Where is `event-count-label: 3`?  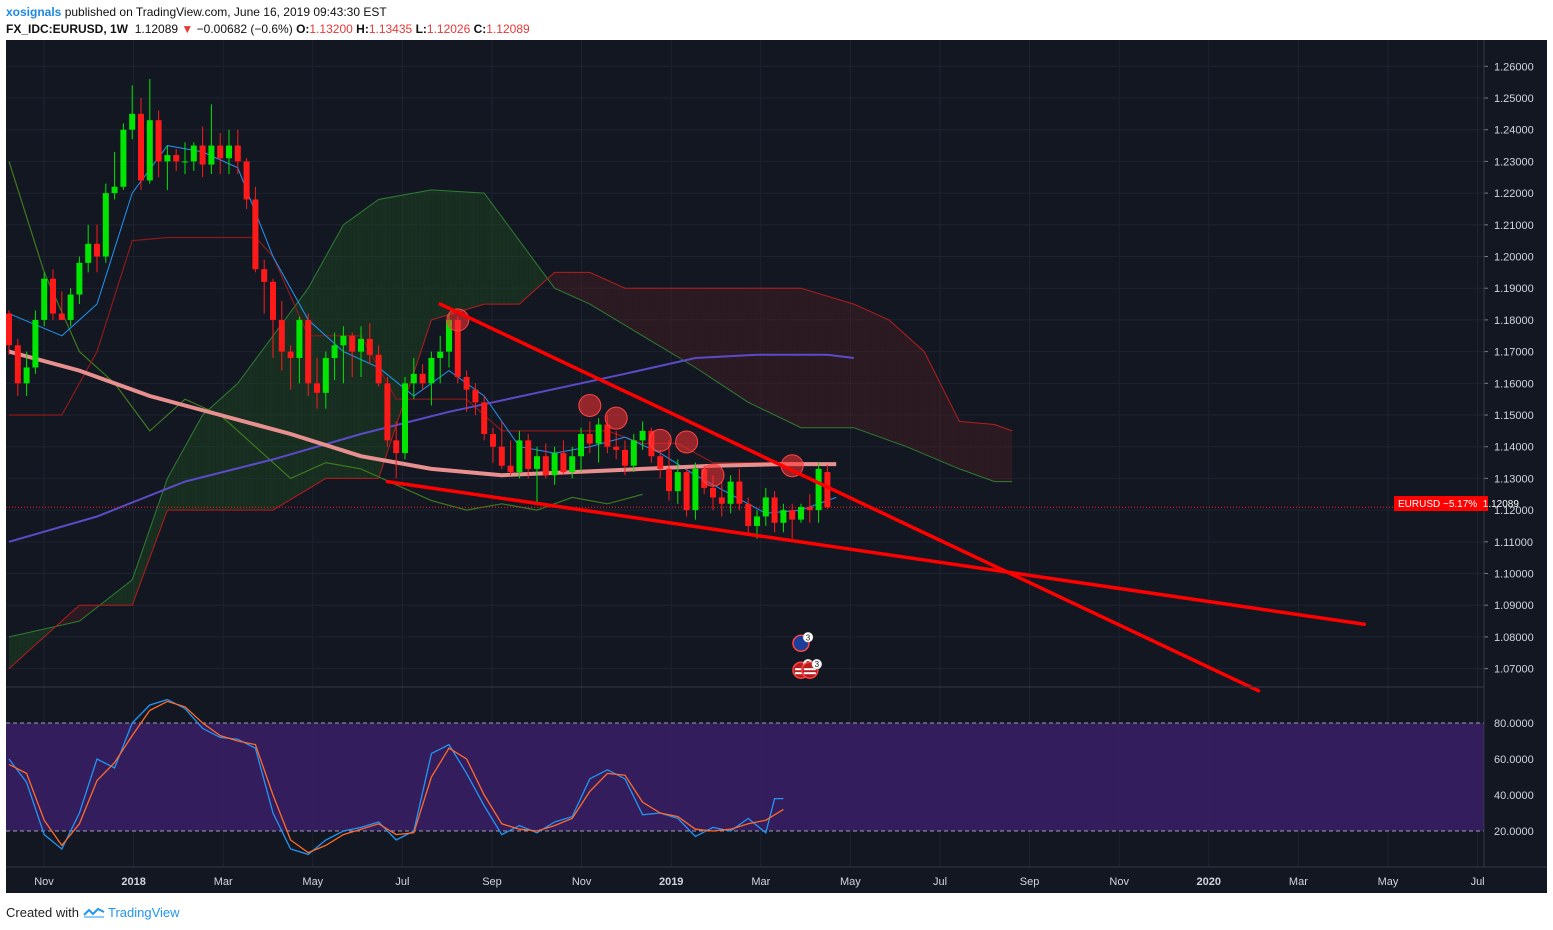 event-count-label: 3 is located at coordinates (817, 664).